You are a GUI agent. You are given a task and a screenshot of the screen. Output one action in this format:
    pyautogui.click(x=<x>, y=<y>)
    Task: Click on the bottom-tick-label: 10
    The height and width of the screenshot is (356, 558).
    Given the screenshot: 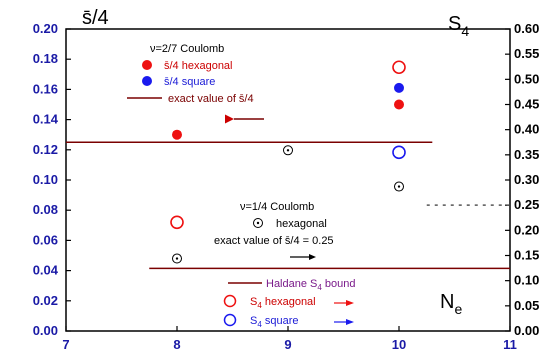 What is the action you would take?
    pyautogui.click(x=399, y=344)
    